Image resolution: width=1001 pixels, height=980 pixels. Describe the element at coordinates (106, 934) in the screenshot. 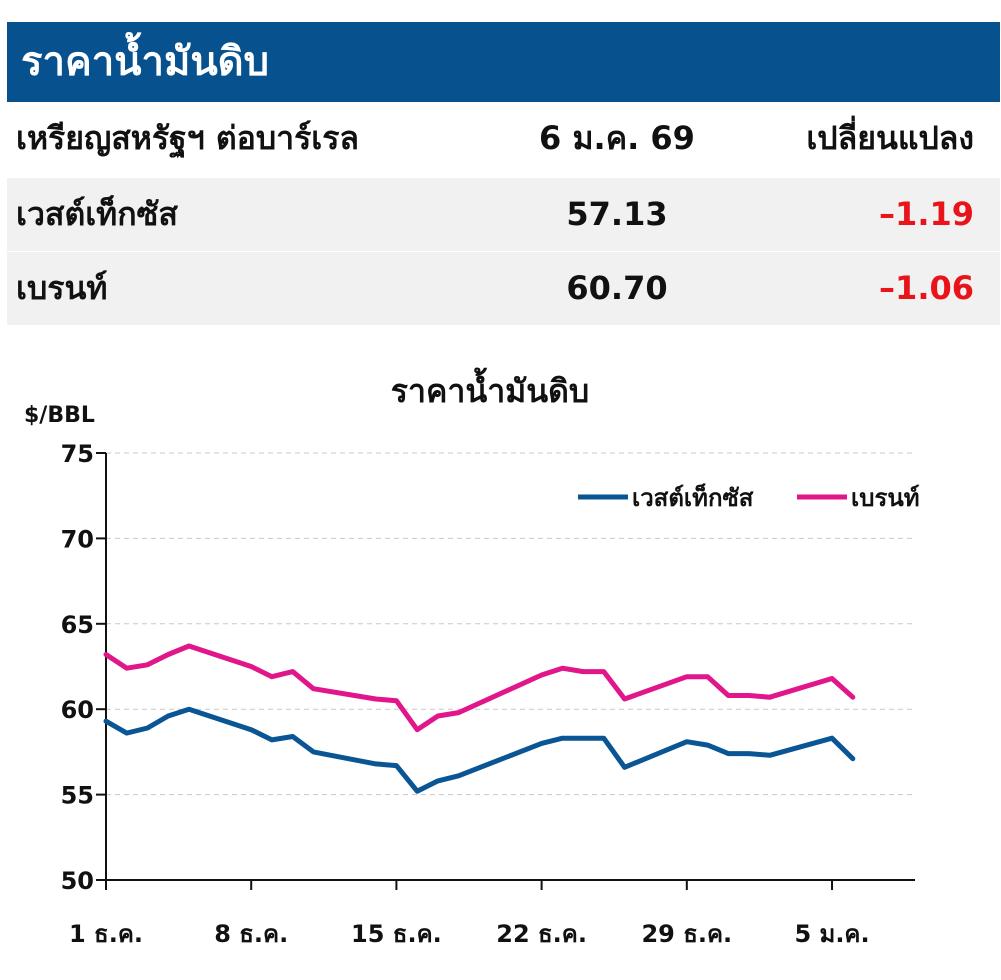

I see `x-tick-label: 1 ธ.ค.` at that location.